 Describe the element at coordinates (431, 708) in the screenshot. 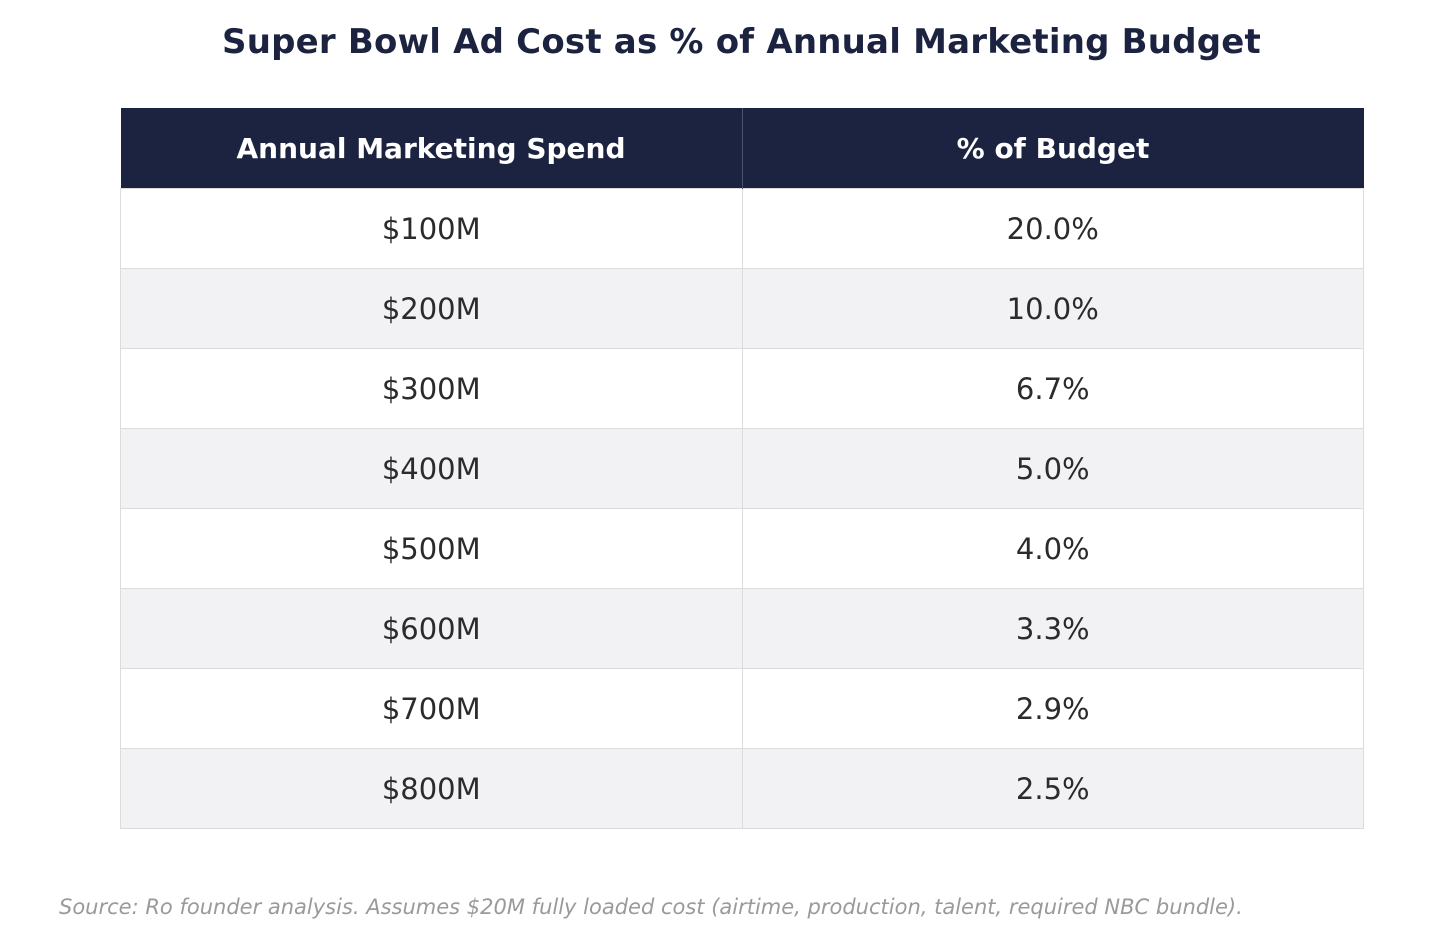

I see `cell-marketing-spend: $700M` at that location.